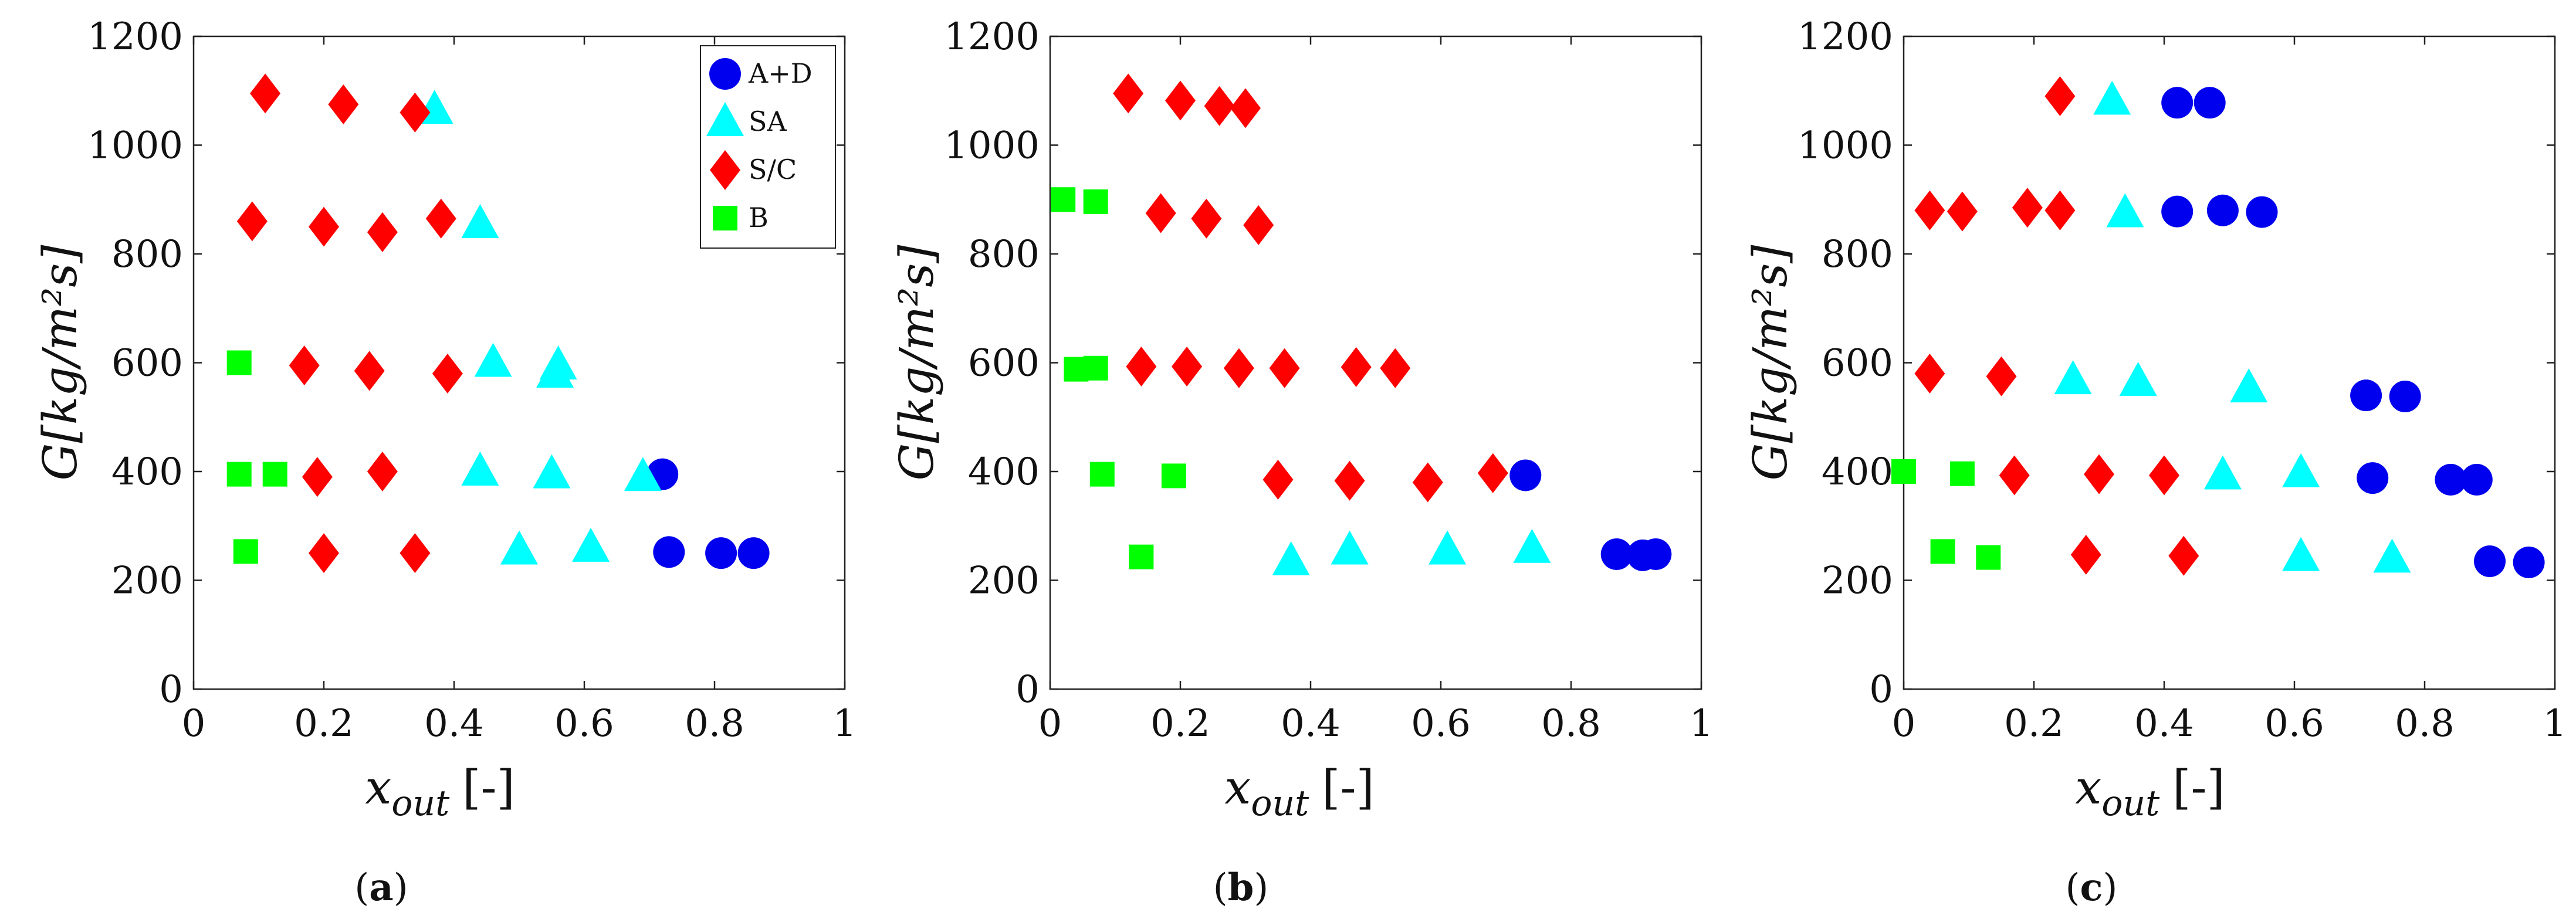  I want to click on y-tick-label: 800, so click(1004, 254).